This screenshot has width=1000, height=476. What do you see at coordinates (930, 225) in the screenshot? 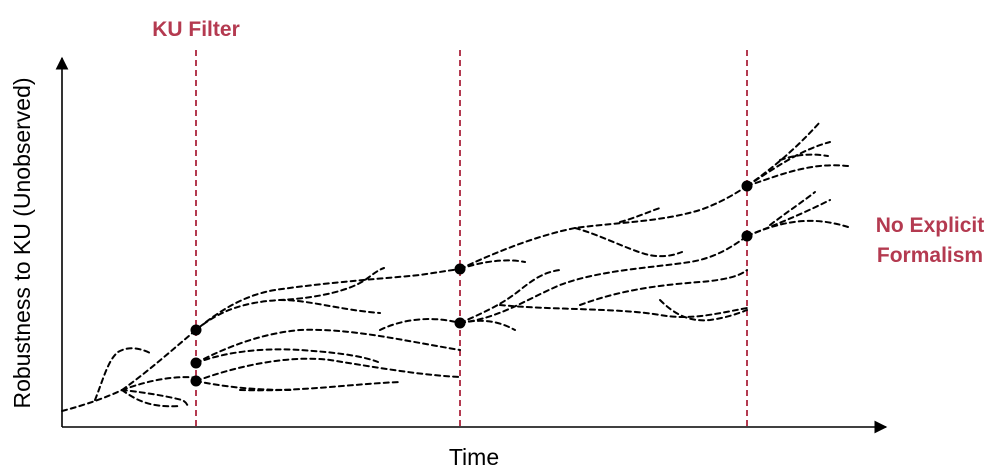
I see `no-formalism-label-line-1: No Explicit` at bounding box center [930, 225].